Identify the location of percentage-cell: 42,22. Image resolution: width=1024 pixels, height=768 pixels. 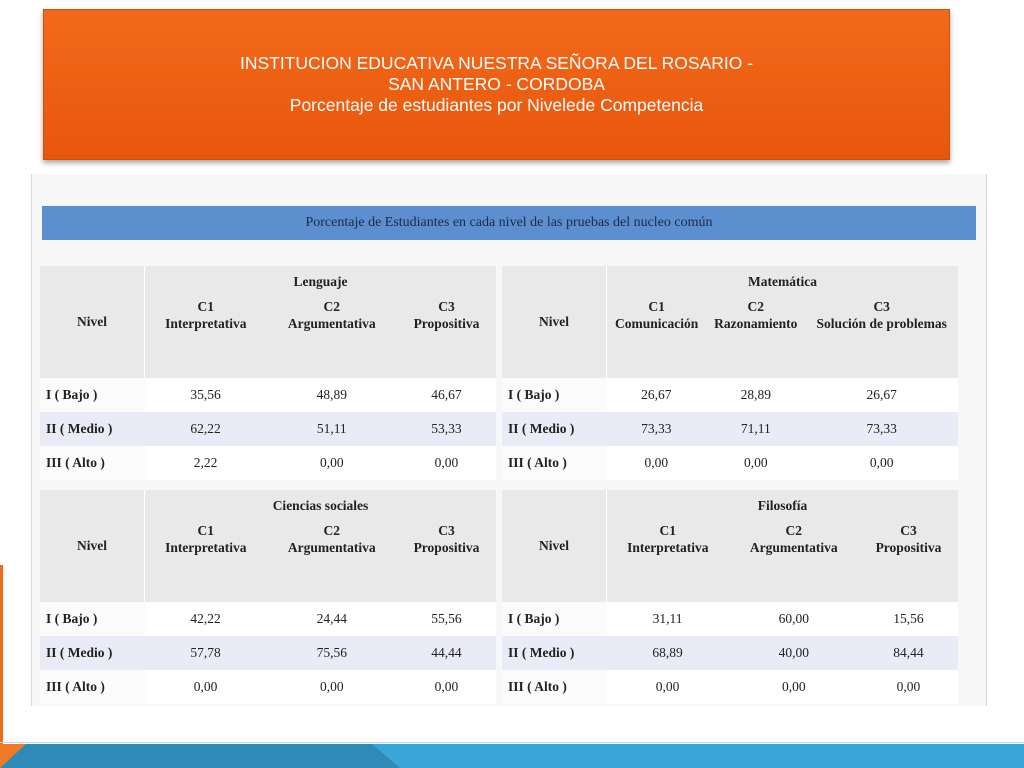
(205, 618).